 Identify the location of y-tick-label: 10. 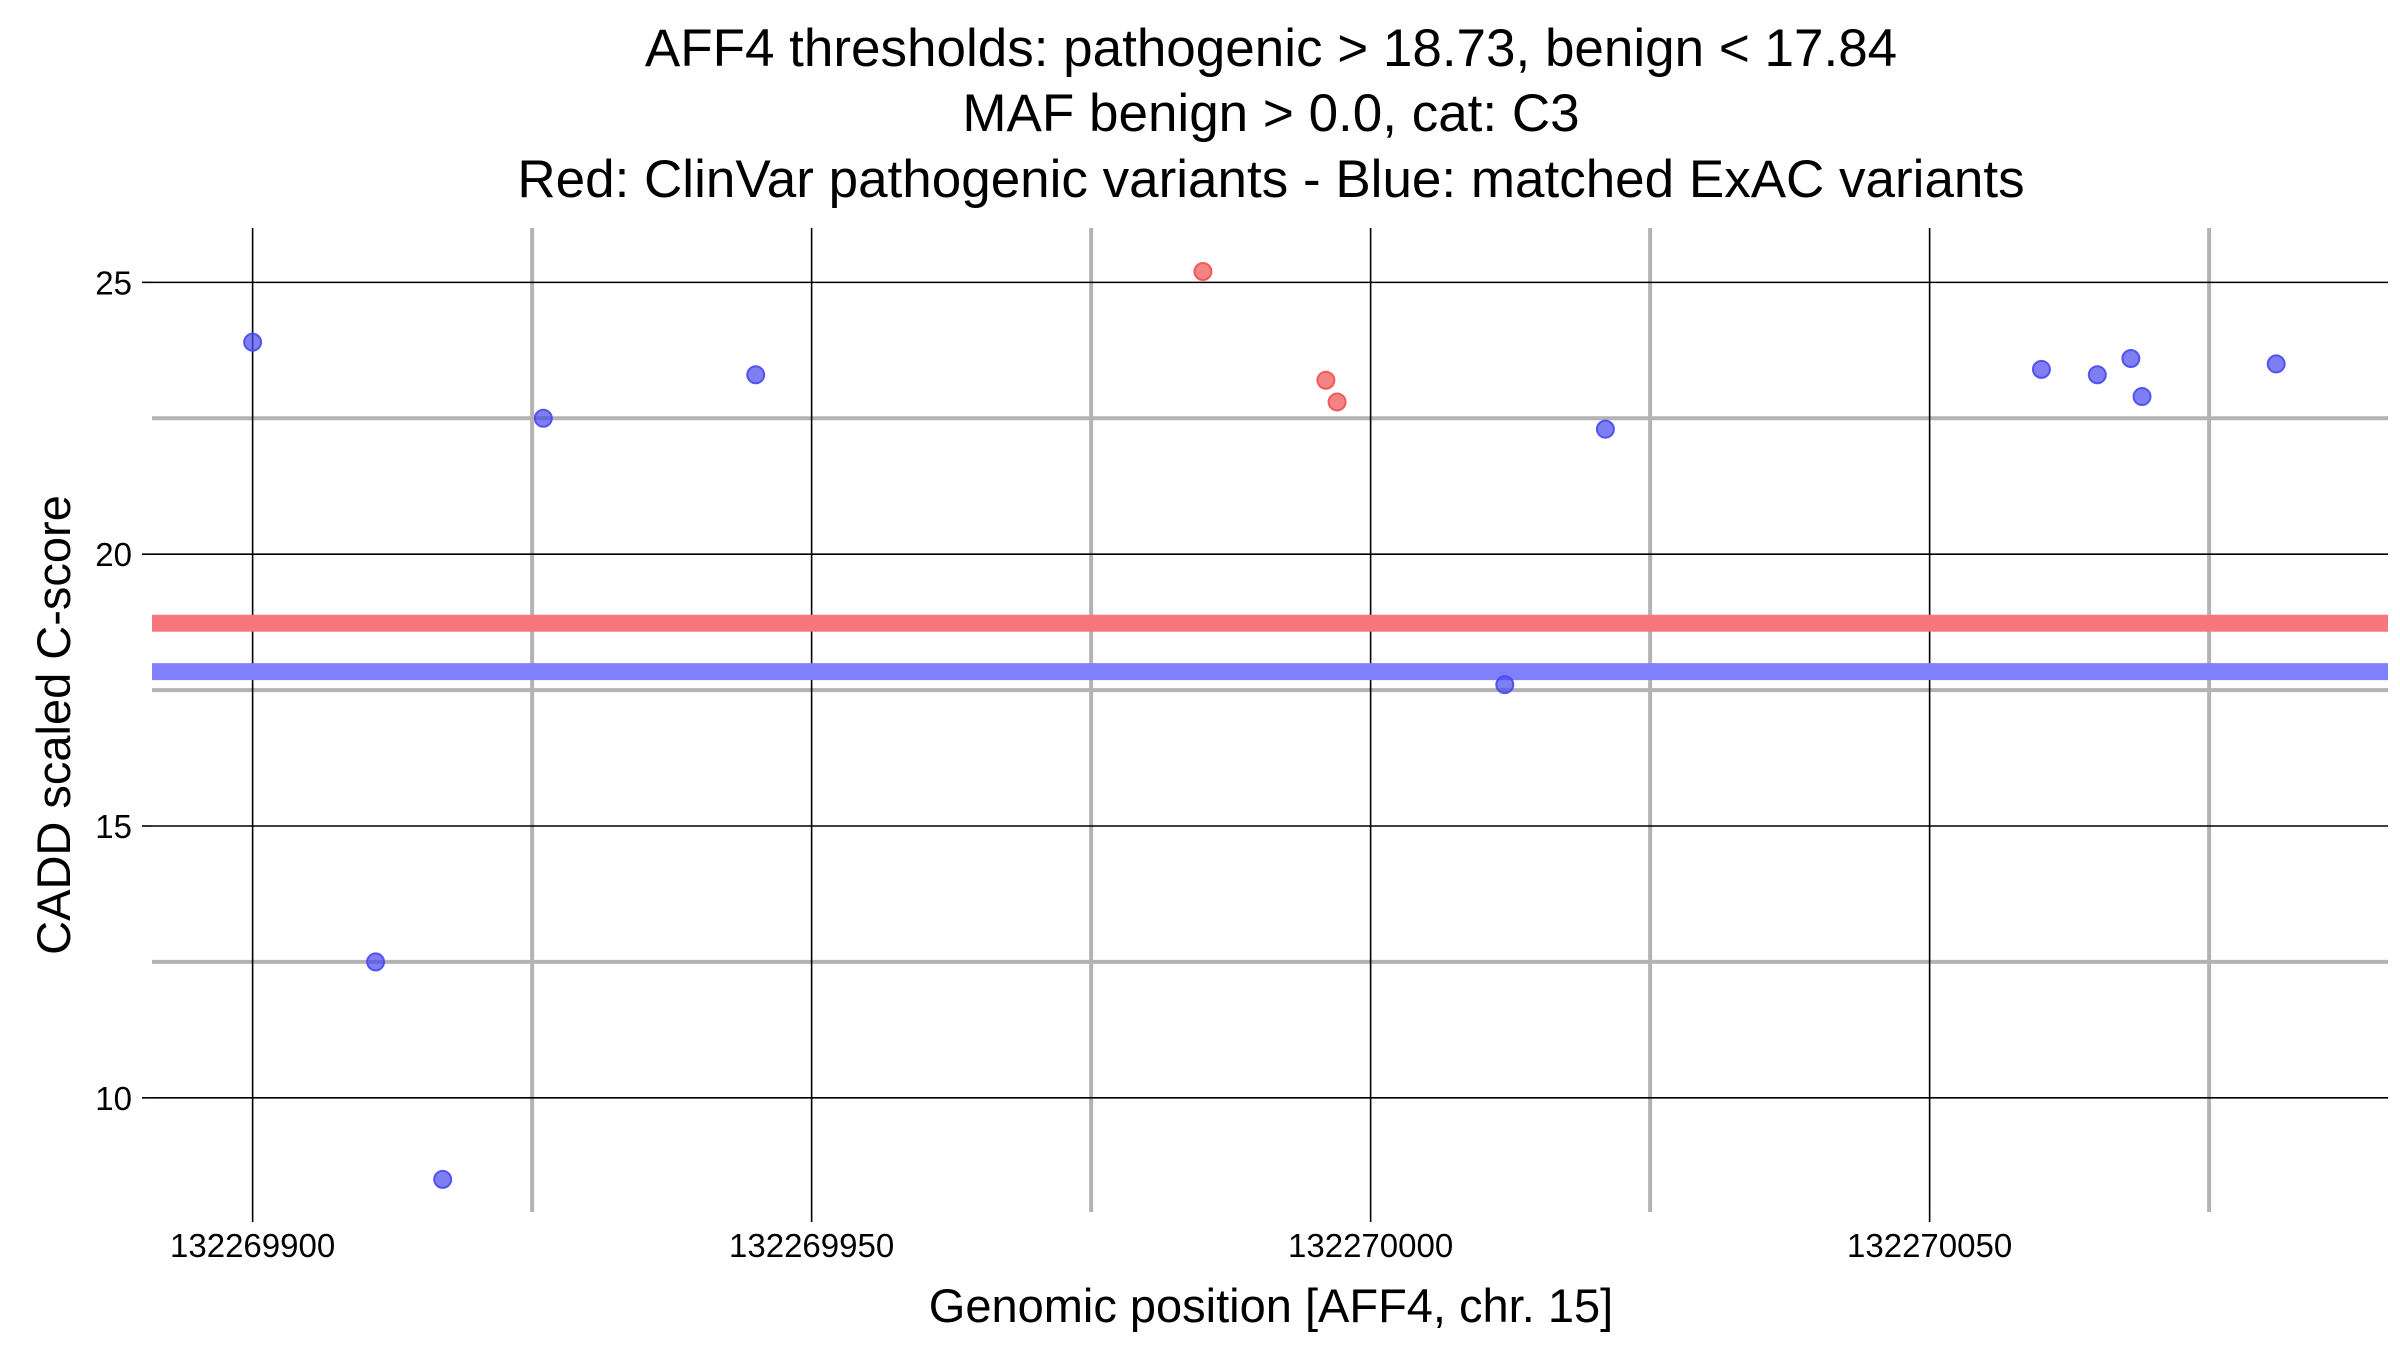
(113, 1098).